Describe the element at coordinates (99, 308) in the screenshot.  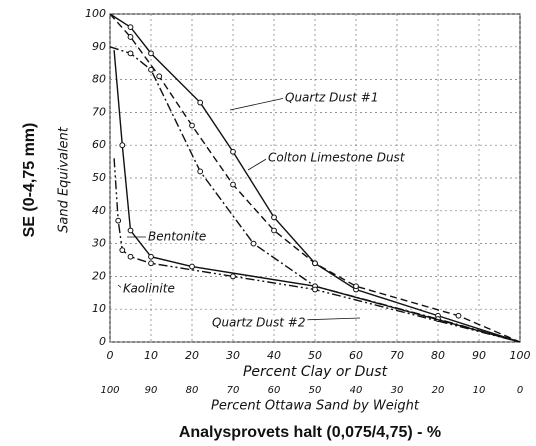
I see `y-tick-label: 10` at that location.